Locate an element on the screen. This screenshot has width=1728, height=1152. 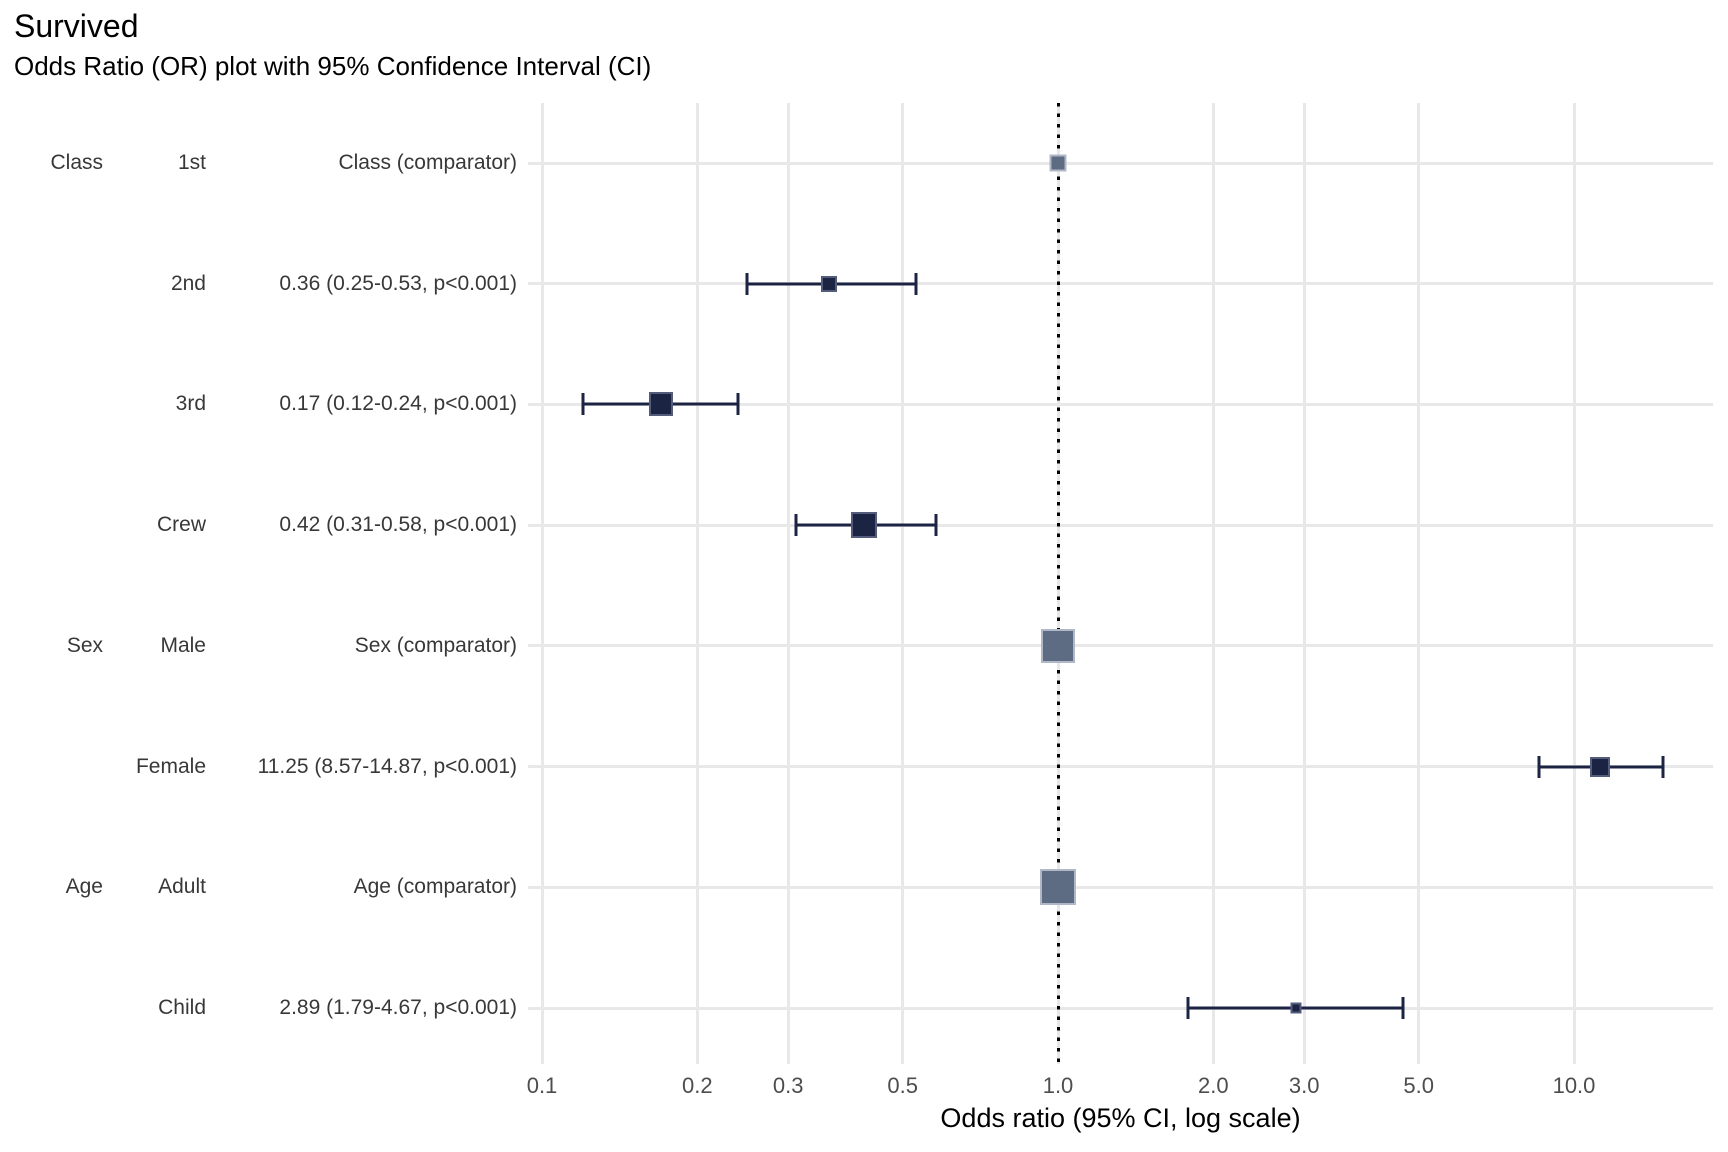
x-tick-label: 0.5 is located at coordinates (902, 1085).